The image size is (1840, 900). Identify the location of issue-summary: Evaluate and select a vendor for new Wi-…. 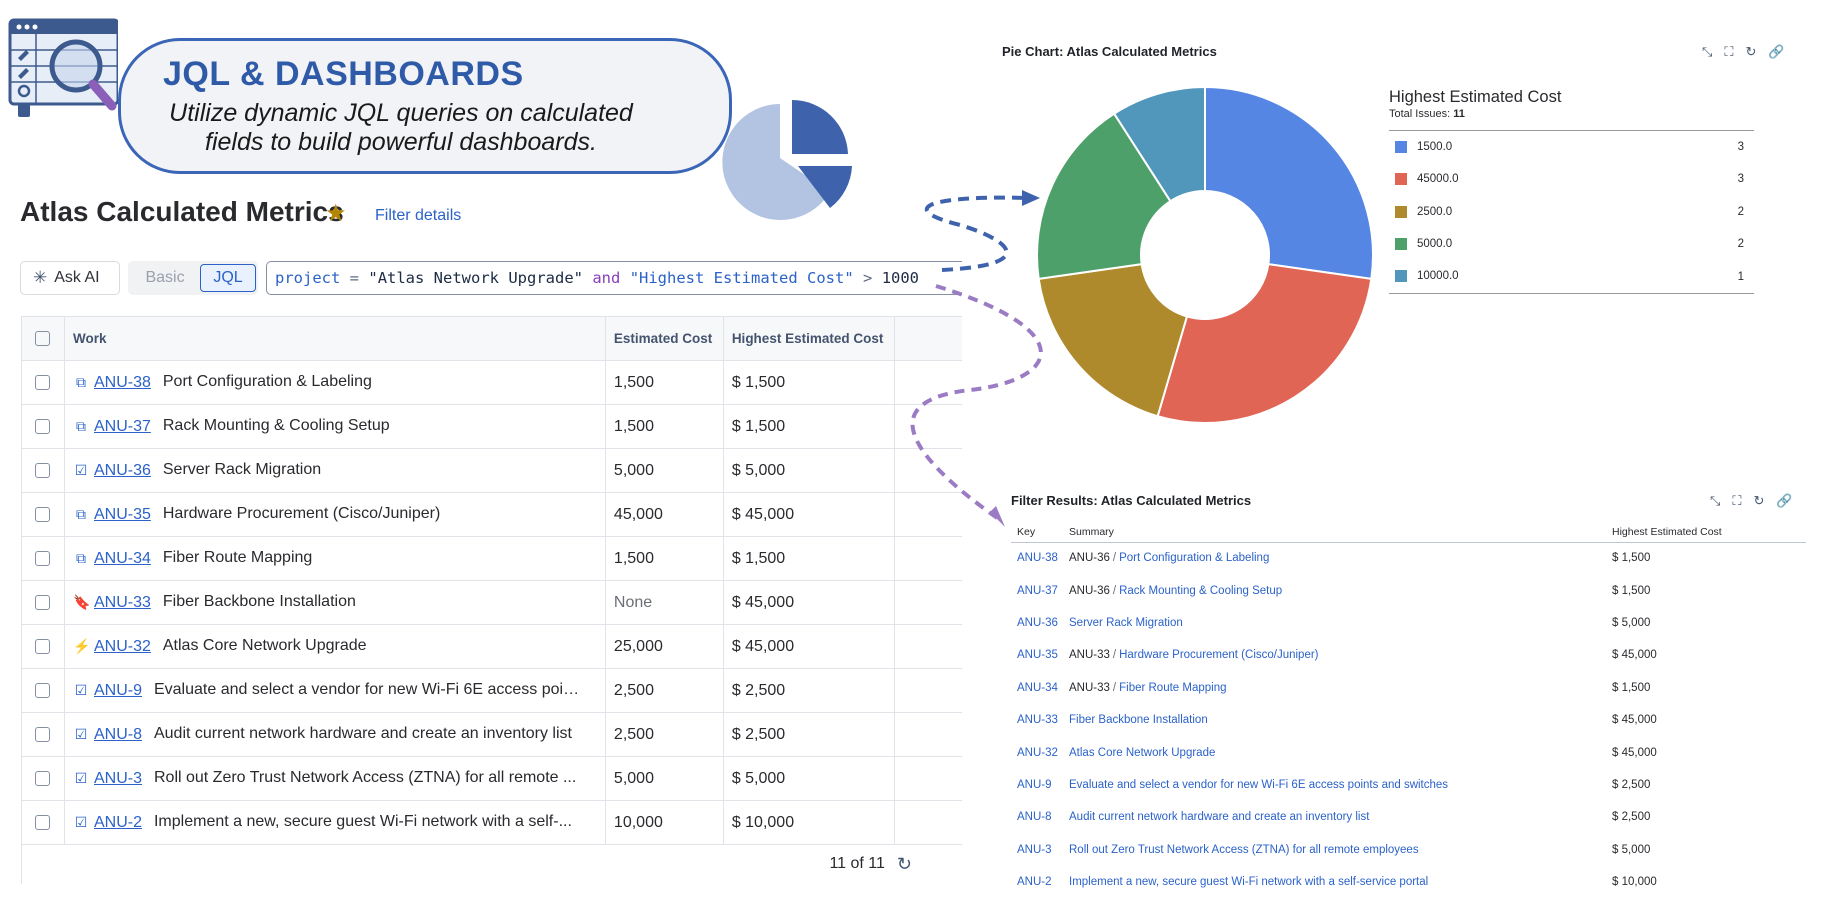
(368, 690).